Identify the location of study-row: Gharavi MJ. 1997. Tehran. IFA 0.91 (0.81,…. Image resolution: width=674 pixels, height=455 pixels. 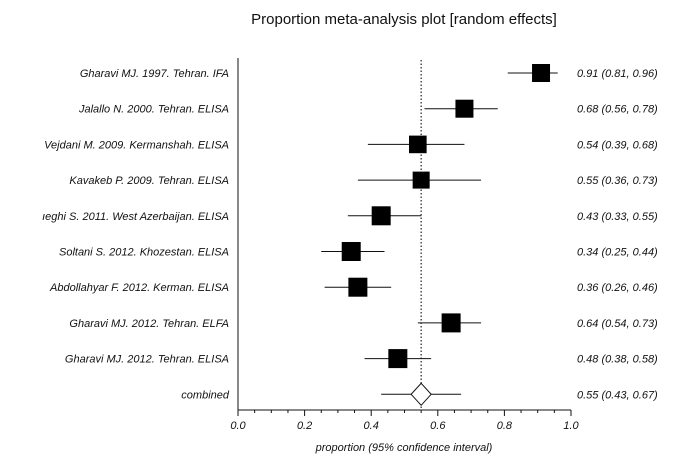
(369, 73).